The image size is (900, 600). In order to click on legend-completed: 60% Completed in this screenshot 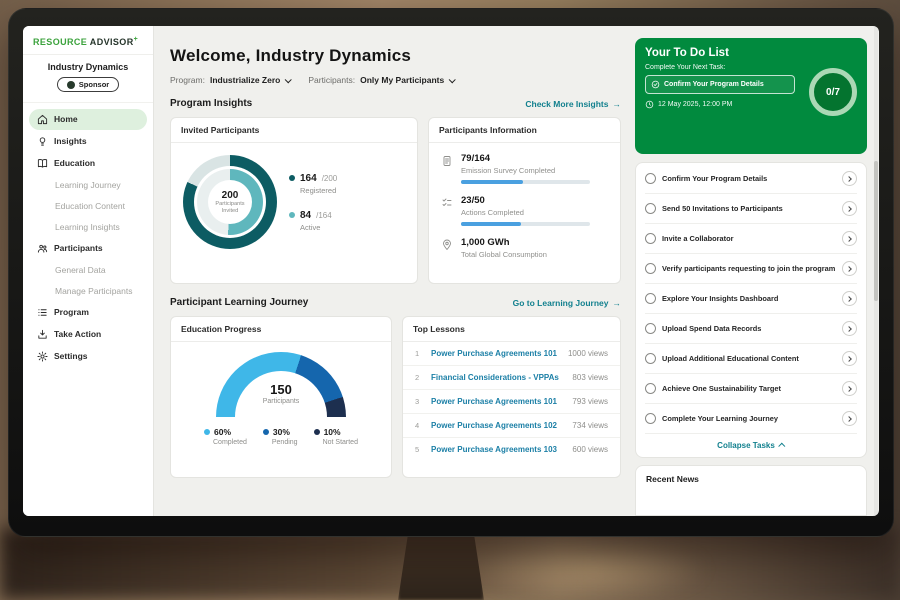, I will do `click(225, 436)`.